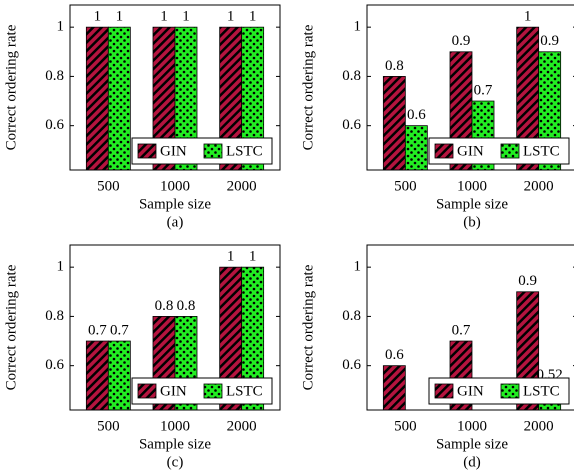 The image size is (574, 476). What do you see at coordinates (472, 222) in the screenshot?
I see `caption: (b)` at bounding box center [472, 222].